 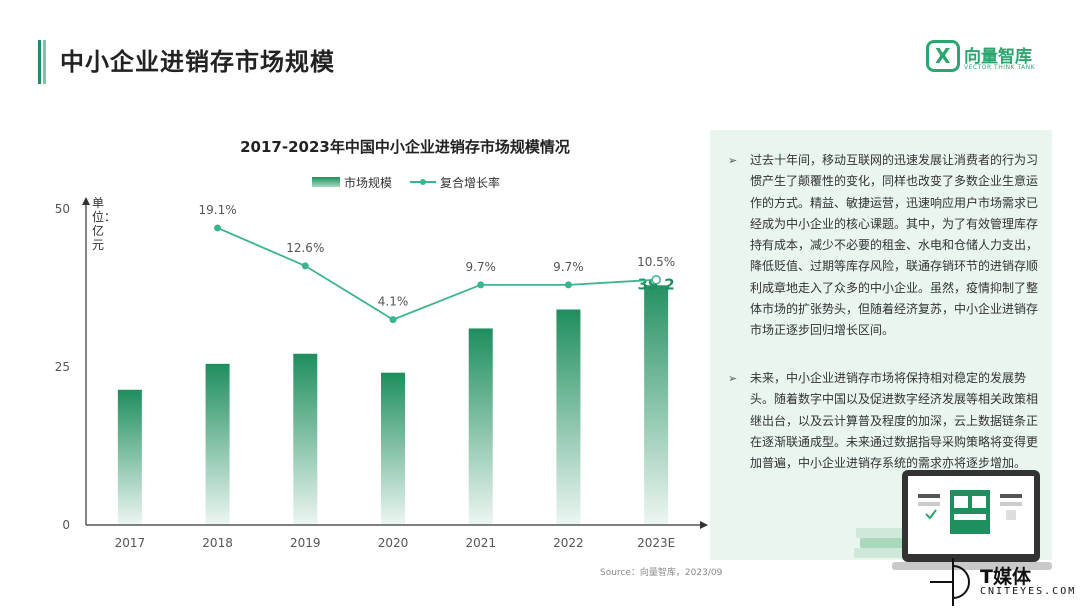 What do you see at coordinates (943, 56) in the screenshot?
I see `logo-x-icon: X` at bounding box center [943, 56].